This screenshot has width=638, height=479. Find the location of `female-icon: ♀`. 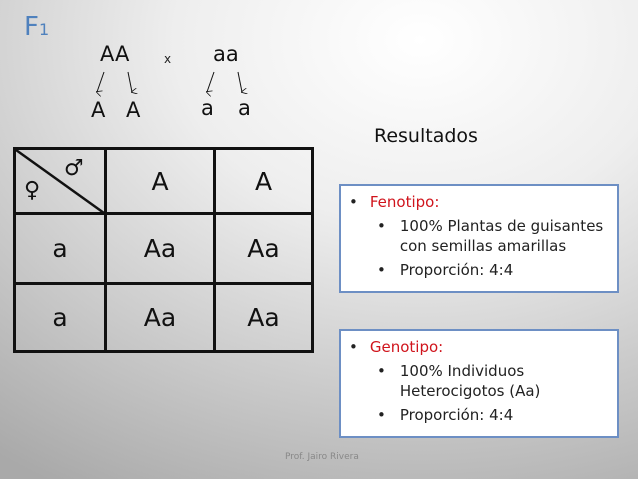

female-icon: ♀ is located at coordinates (32, 190).